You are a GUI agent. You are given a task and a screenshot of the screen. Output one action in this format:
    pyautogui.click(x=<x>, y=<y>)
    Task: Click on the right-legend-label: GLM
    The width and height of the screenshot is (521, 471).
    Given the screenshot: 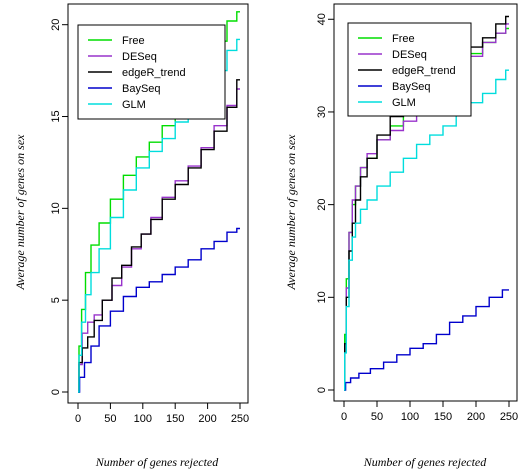 What is the action you would take?
    pyautogui.click(x=404, y=103)
    